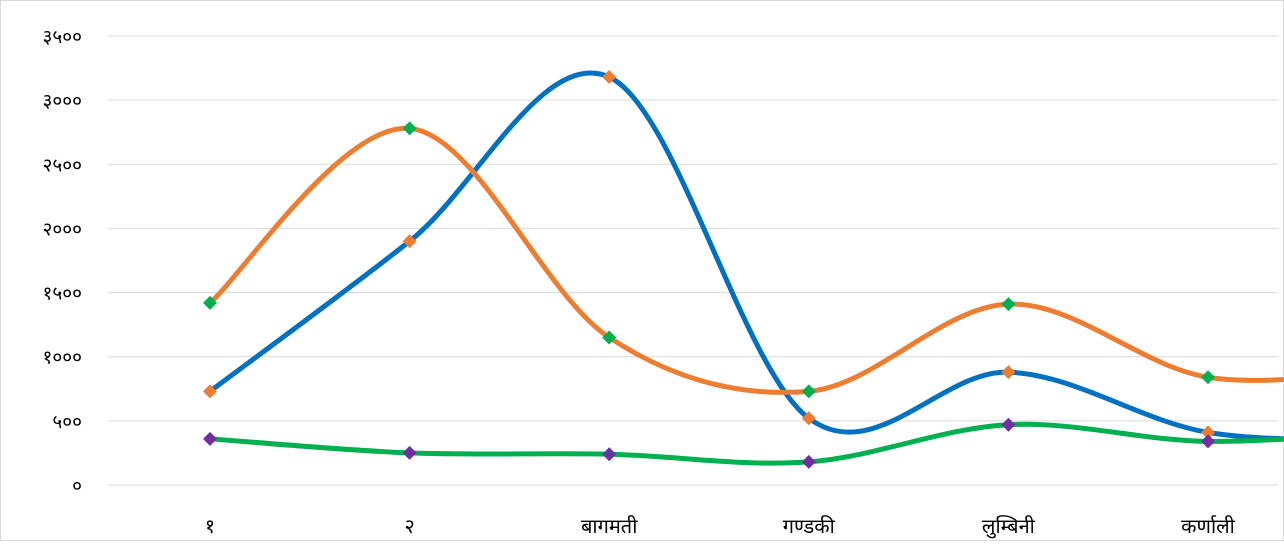 This screenshot has width=1284, height=545. I want to click on x-tick-label: १, so click(210, 526).